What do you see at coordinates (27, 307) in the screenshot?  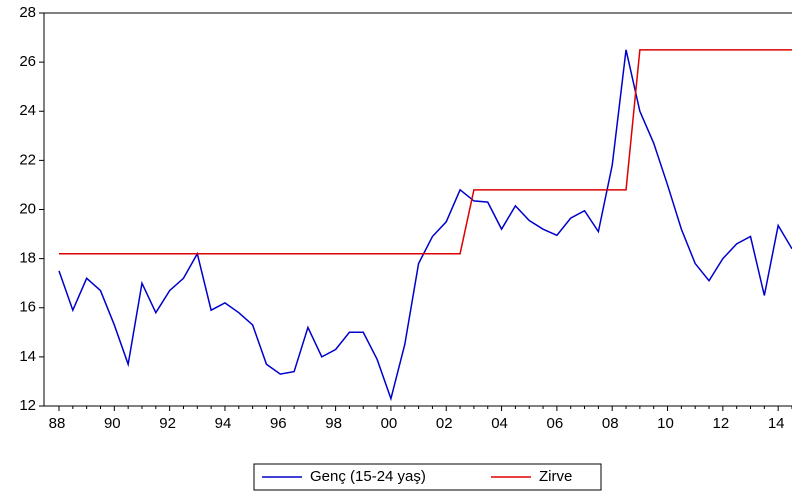 I see `y-tick-label: 16` at bounding box center [27, 307].